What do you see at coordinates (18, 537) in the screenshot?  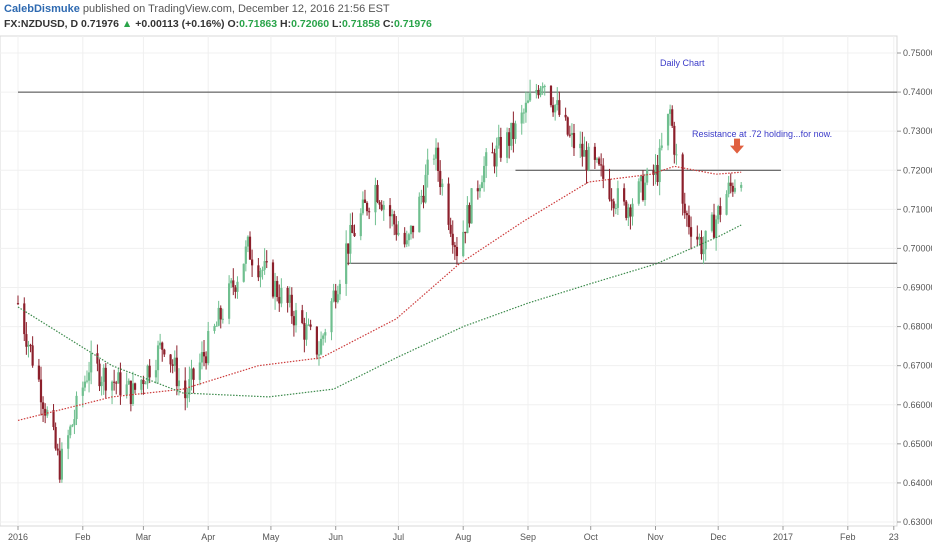 I see `x-tick-label: 2016` at bounding box center [18, 537].